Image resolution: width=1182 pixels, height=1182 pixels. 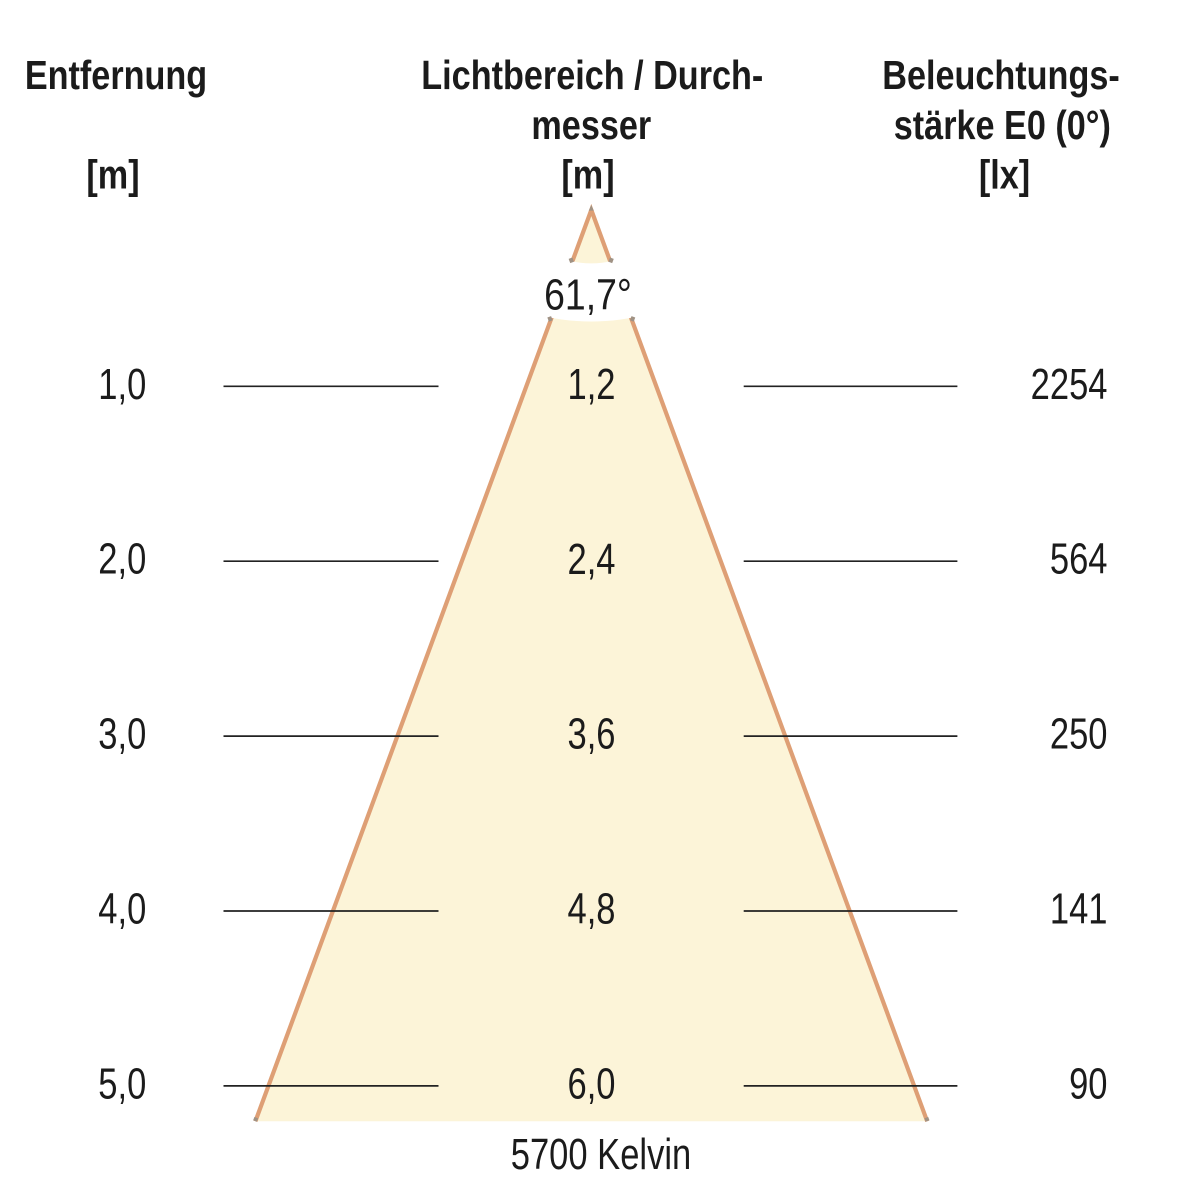 What do you see at coordinates (588, 294) in the screenshot?
I see `svg-text: 61,7°` at bounding box center [588, 294].